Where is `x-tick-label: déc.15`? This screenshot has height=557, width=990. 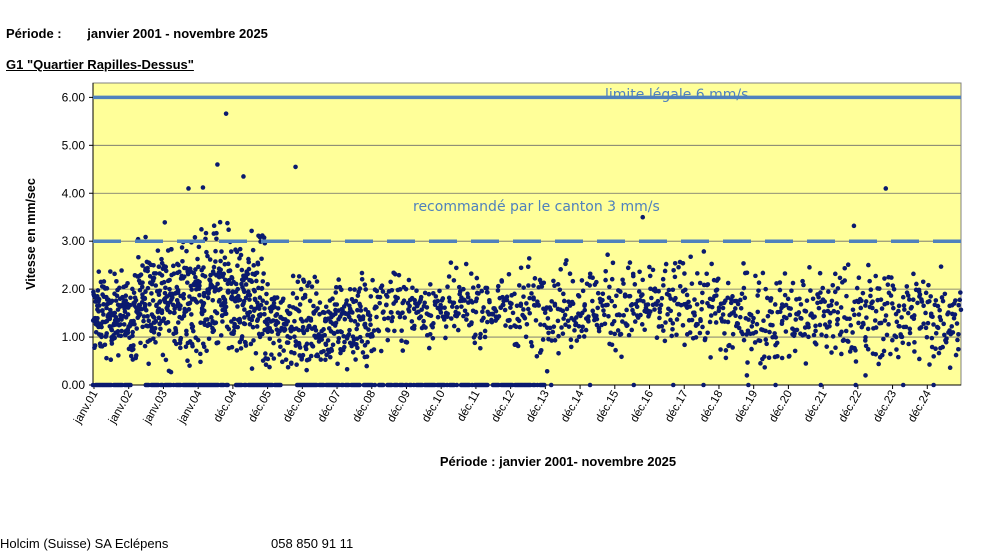
x-tick-label: déc.15 is located at coordinates (608, 407).